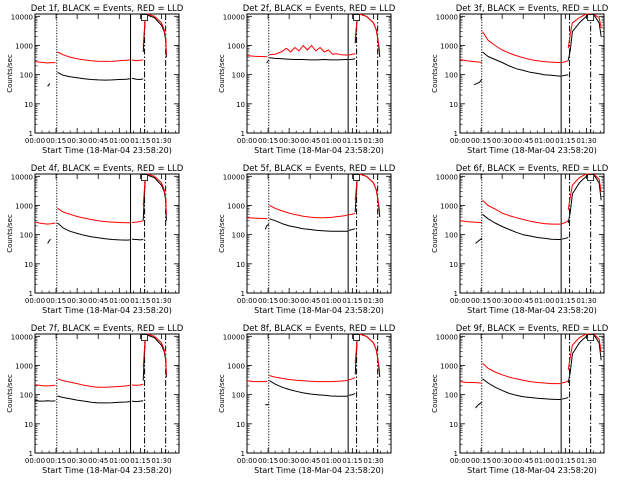  I want to click on chart-title: Det 4f, BLACK = Events, RED = LLD, so click(107, 169).